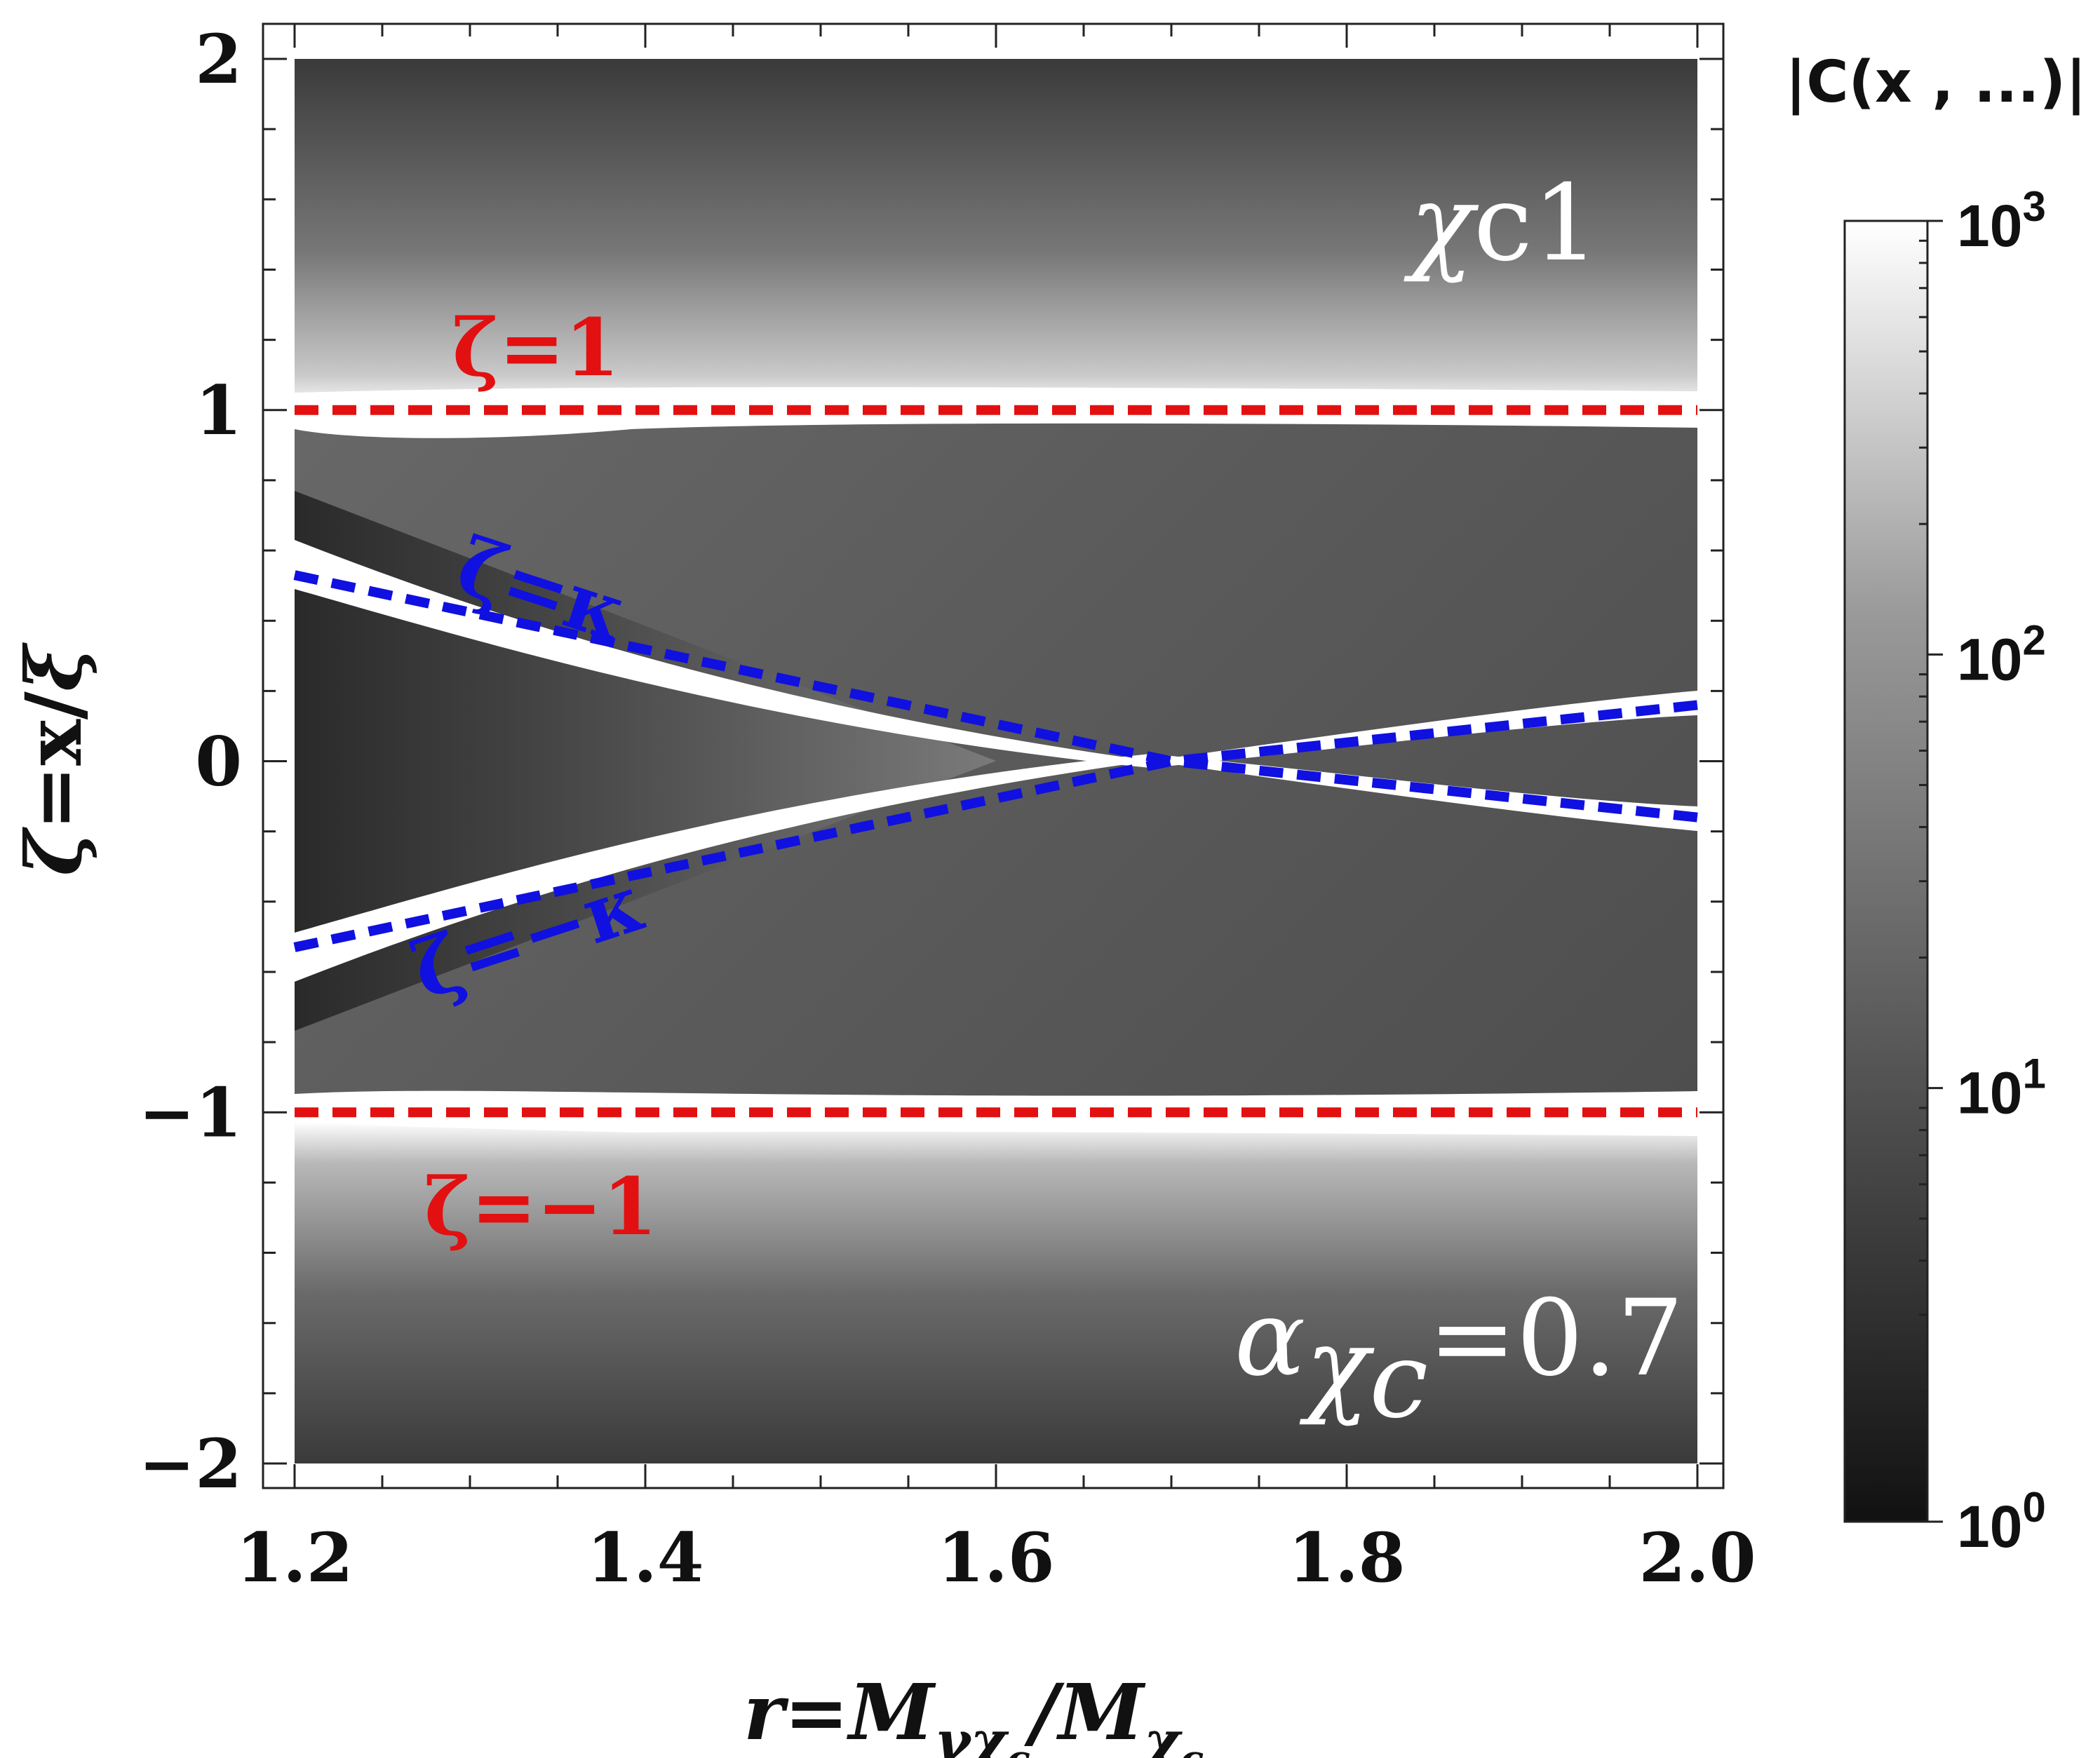  What do you see at coordinates (218, 59) in the screenshot?
I see `y-tick-label-0: 2` at bounding box center [218, 59].